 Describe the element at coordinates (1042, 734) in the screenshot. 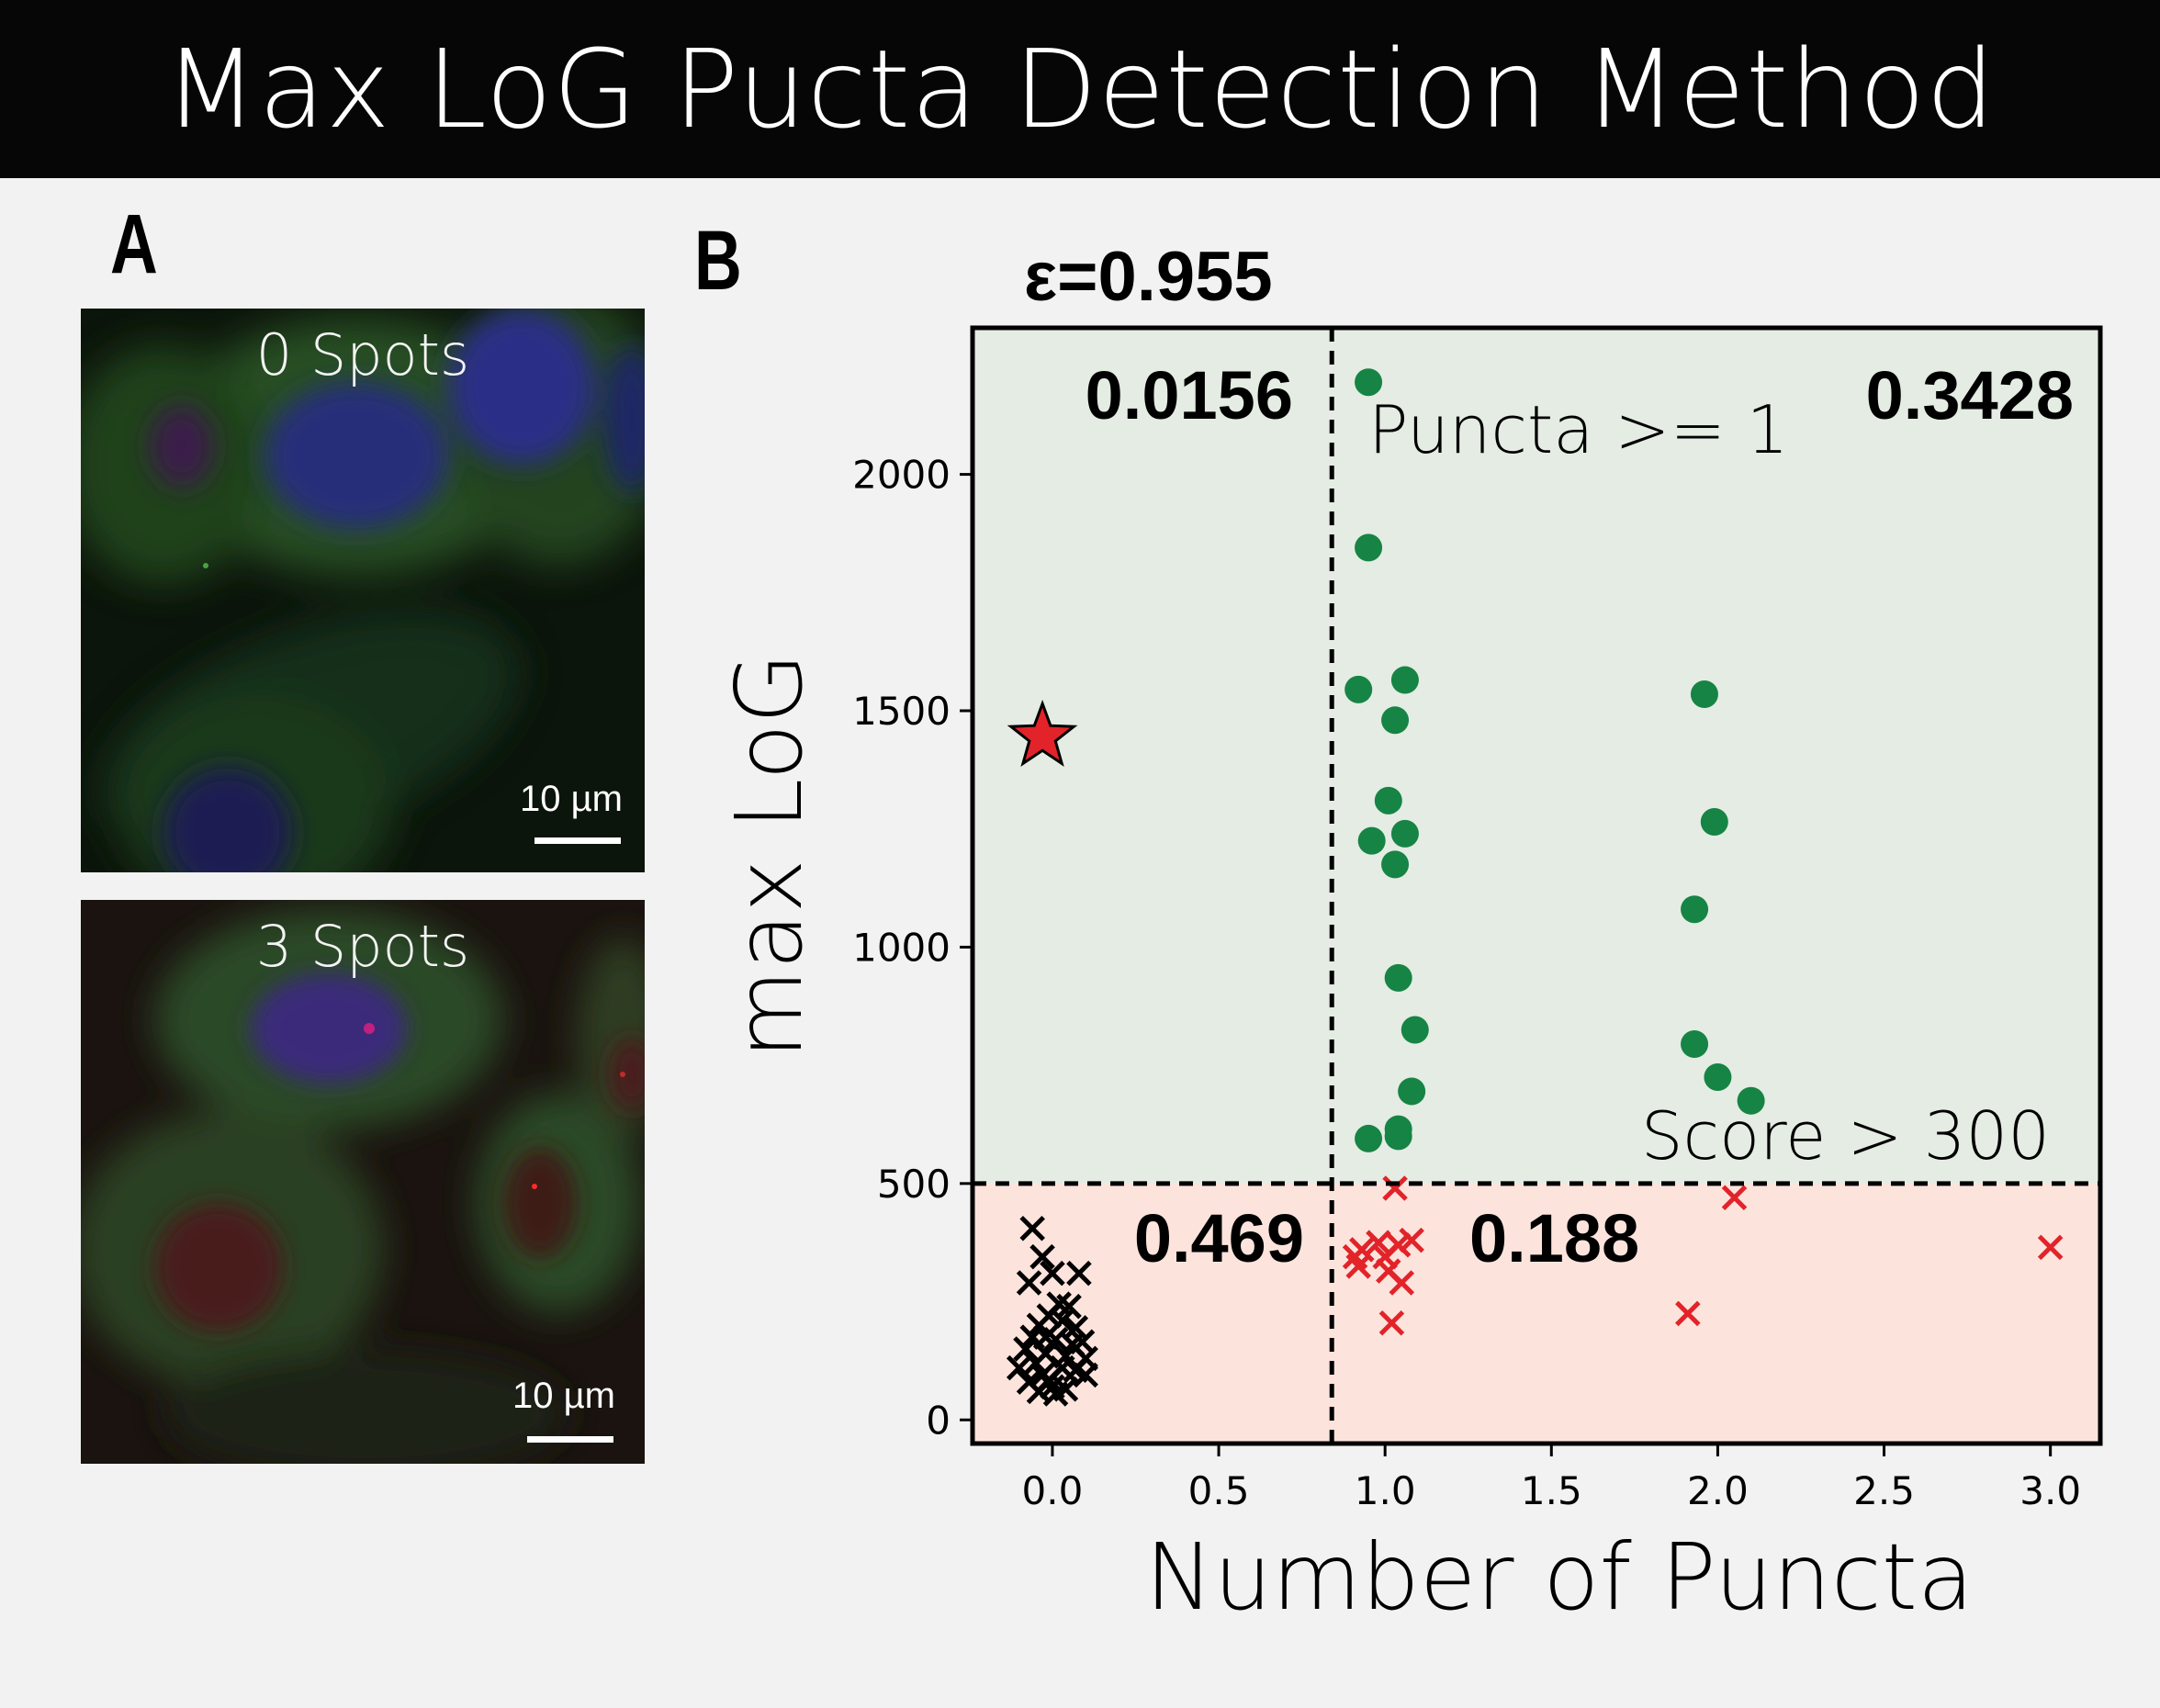

I see `data-point-star` at that location.